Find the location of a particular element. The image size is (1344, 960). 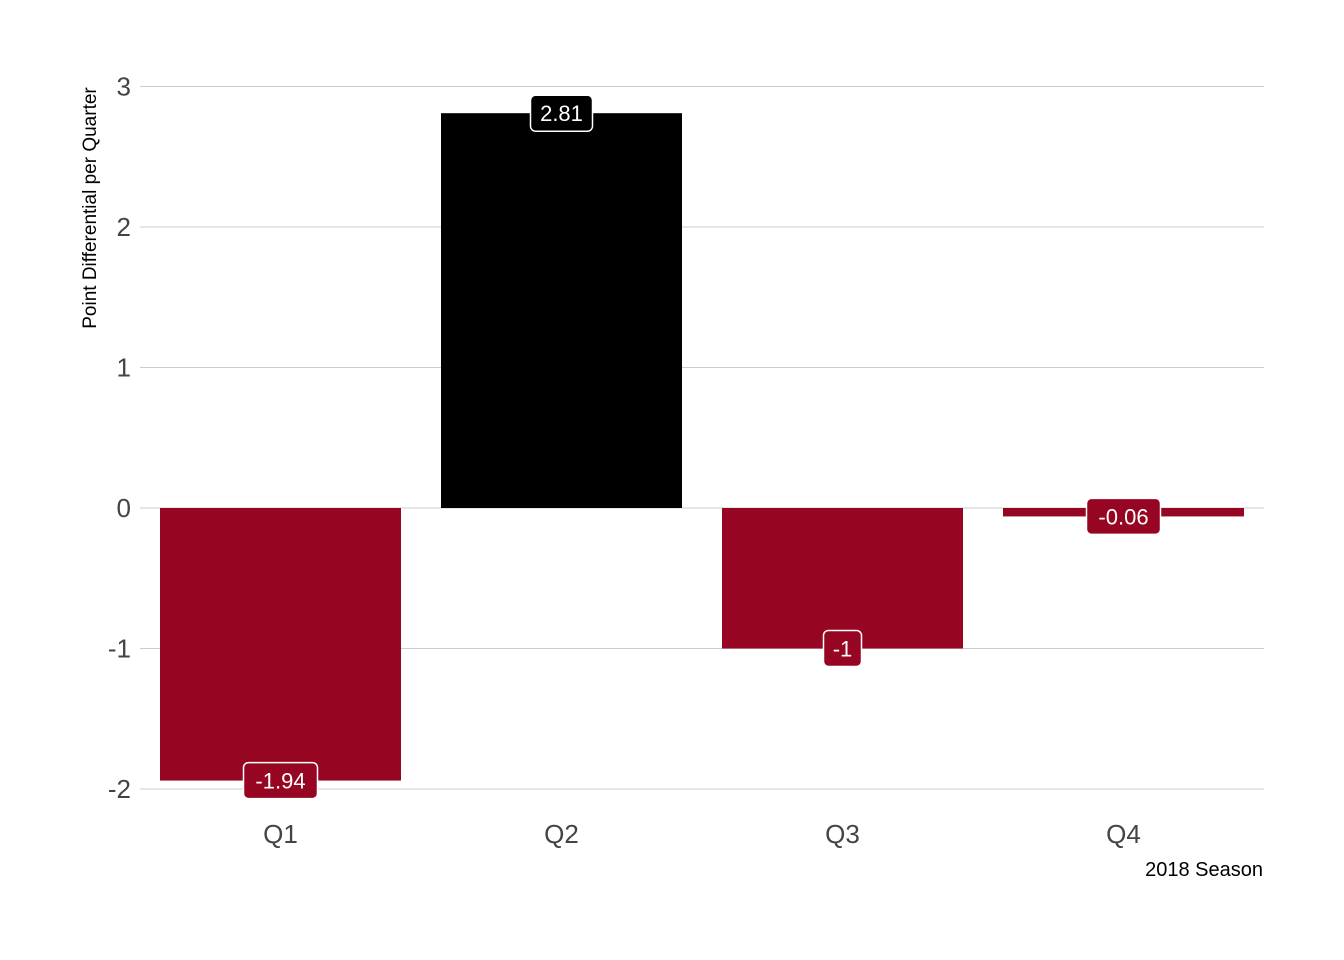

y-tick-label: -2 is located at coordinates (119, 789).